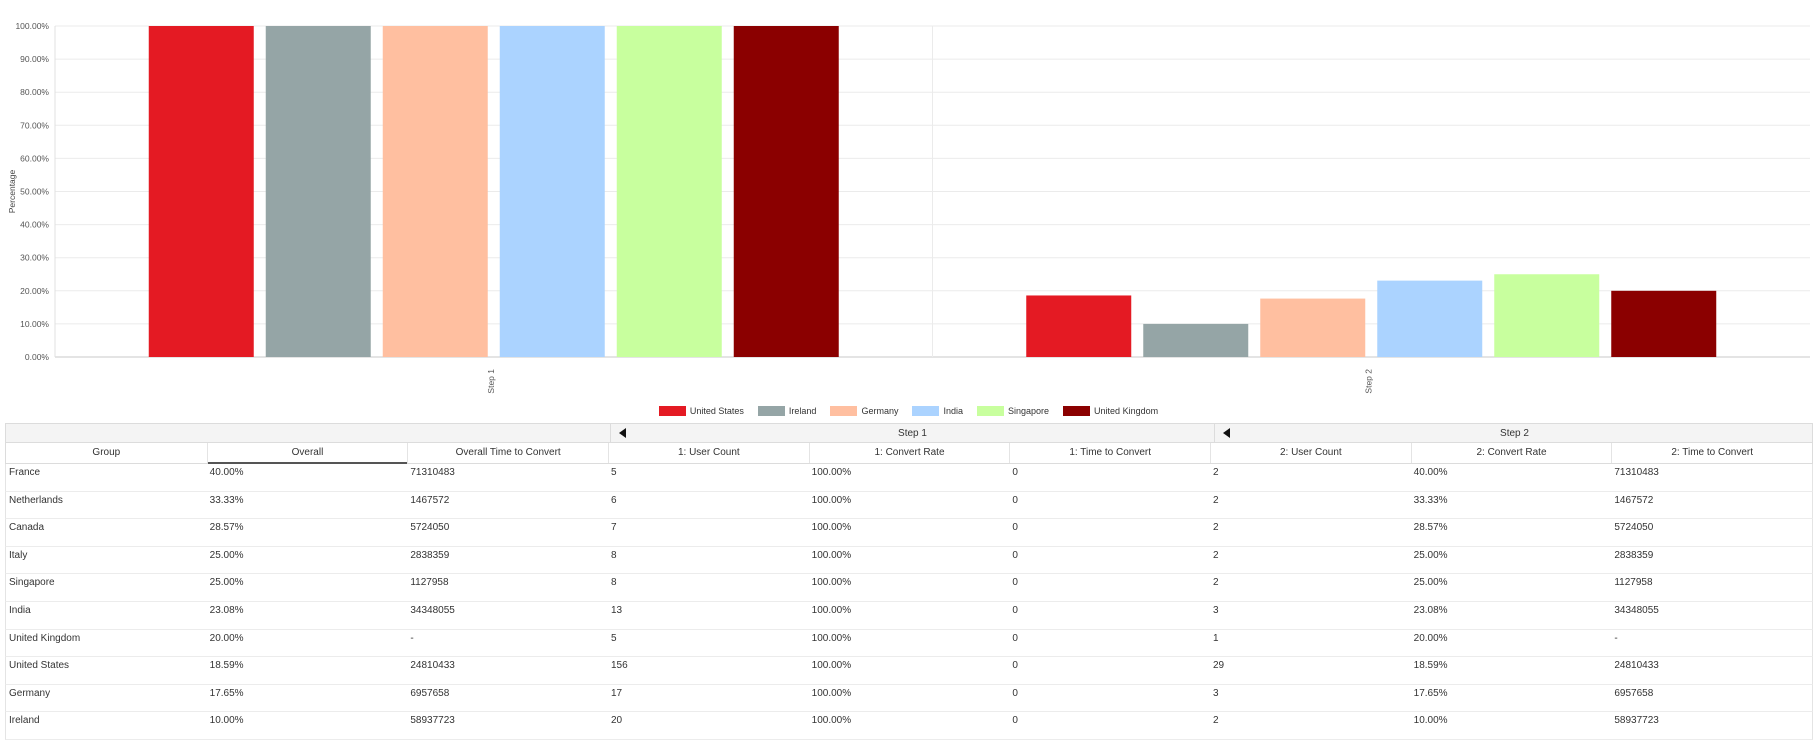  Describe the element at coordinates (1511, 453) in the screenshot. I see `column-header: 2: Convert Rate` at that location.